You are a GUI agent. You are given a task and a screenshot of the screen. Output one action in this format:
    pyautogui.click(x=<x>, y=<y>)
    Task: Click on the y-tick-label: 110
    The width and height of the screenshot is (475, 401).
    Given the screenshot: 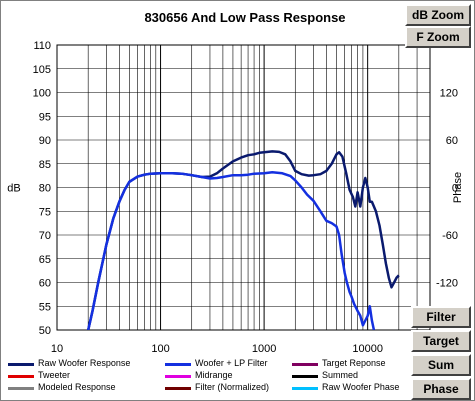 What is the action you would take?
    pyautogui.click(x=42, y=46)
    